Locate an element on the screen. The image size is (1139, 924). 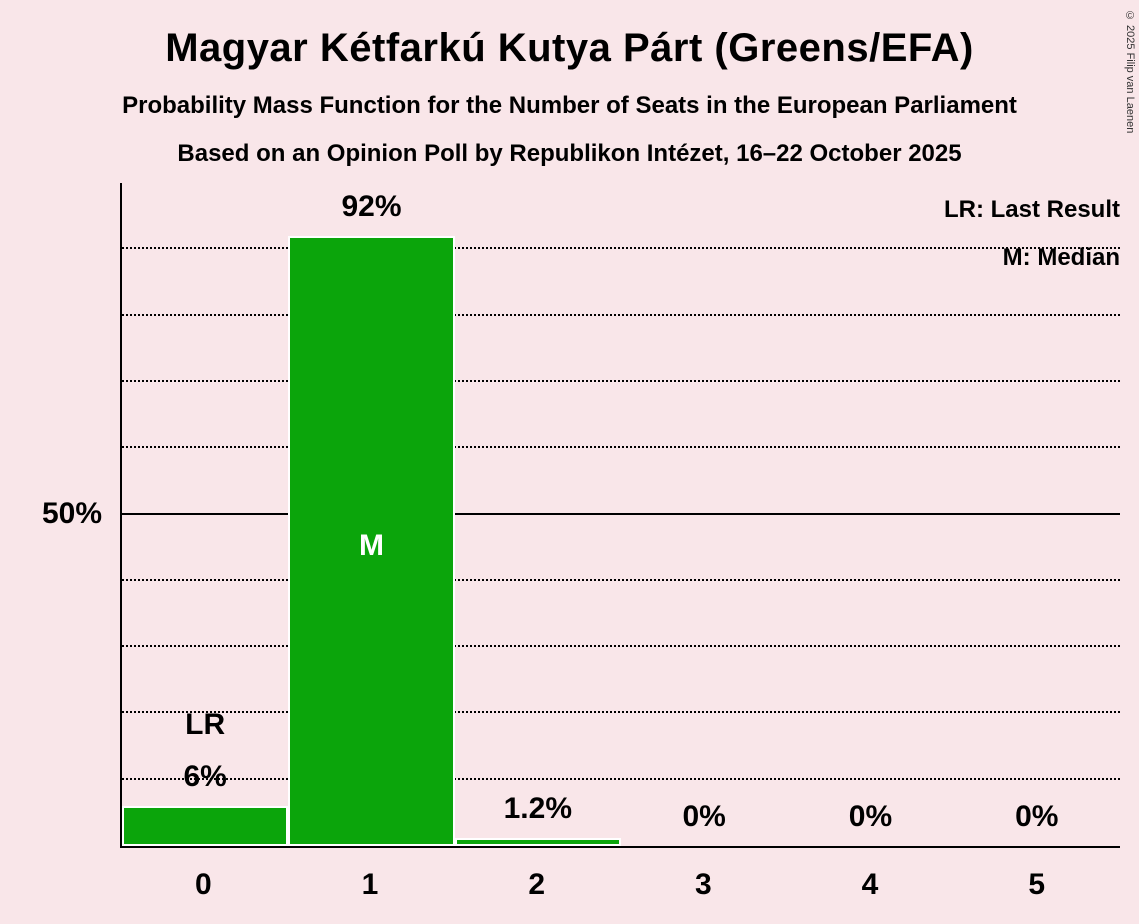
x-tick-1: 1 is located at coordinates (370, 884).